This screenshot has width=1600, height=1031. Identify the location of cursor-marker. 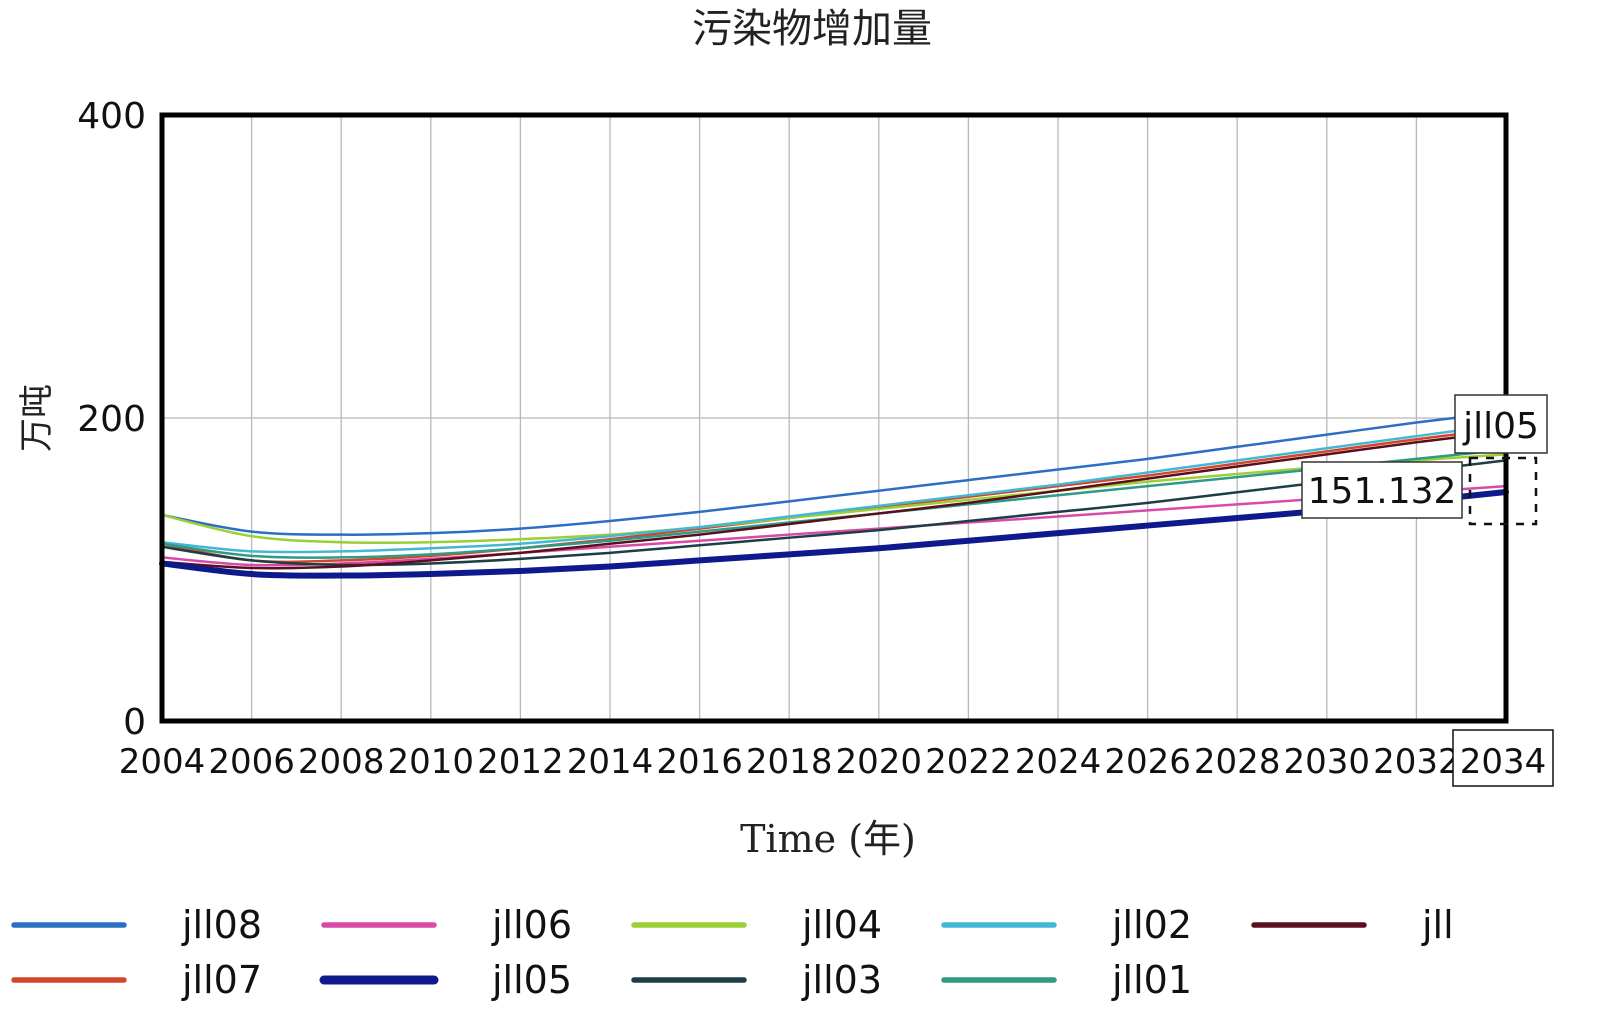
(1503, 491).